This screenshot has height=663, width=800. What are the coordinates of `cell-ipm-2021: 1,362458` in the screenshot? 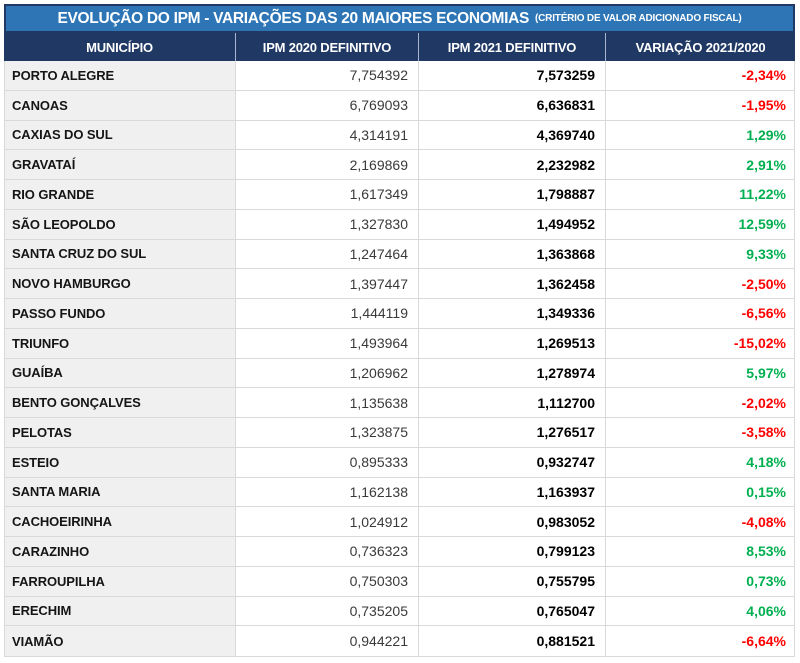 It's located at (511, 283).